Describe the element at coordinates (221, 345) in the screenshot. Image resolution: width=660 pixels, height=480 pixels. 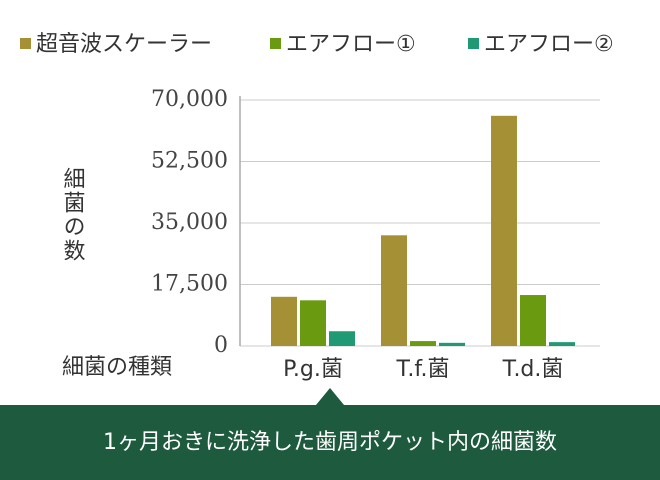
I see `y-tick-label: 0` at that location.